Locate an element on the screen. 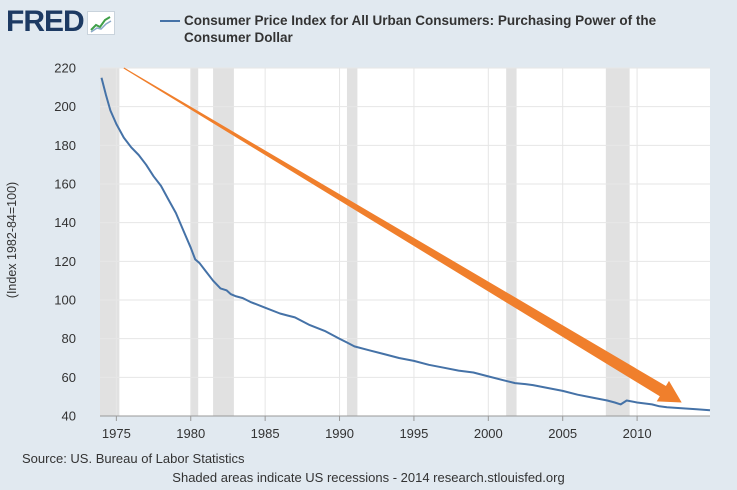 The height and width of the screenshot is (490, 737). x-tick-label: 1995 is located at coordinates (413, 433).